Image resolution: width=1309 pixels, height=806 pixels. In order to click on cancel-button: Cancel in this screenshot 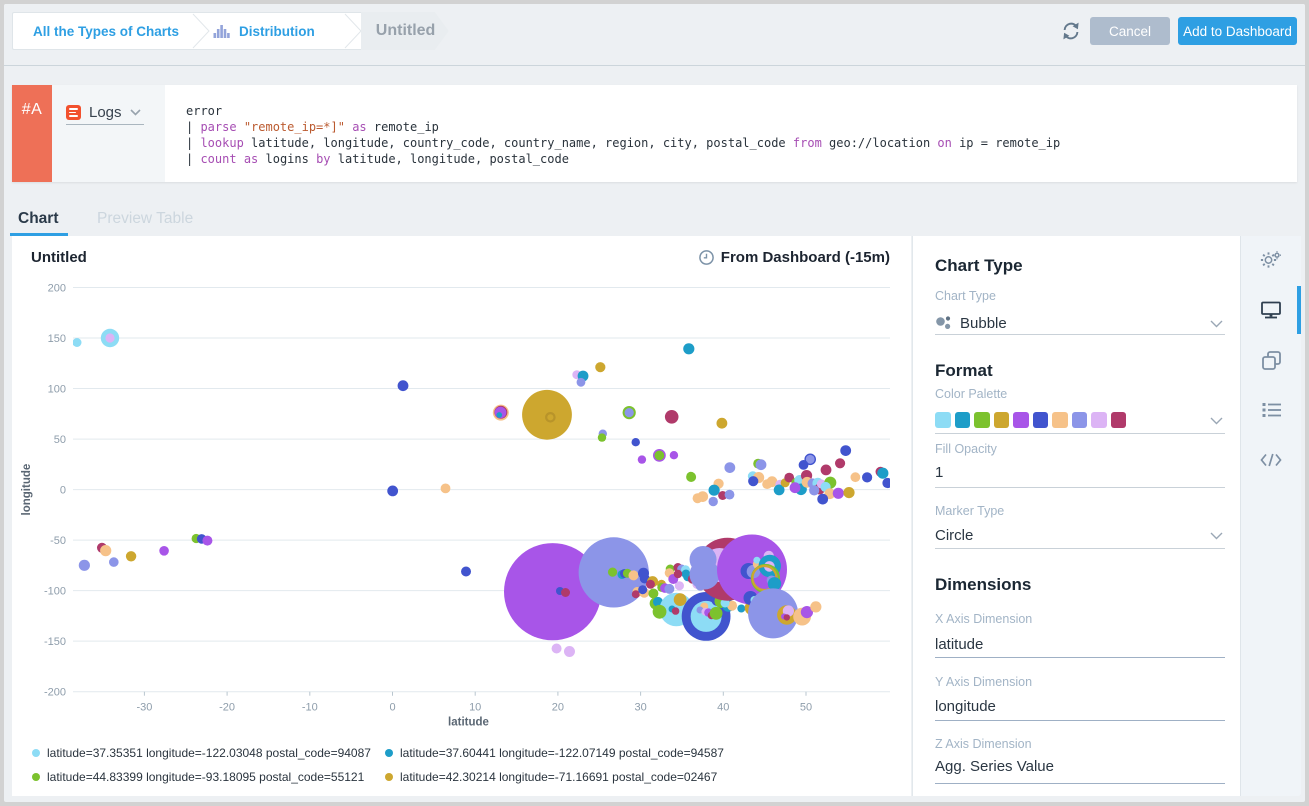, I will do `click(1130, 31)`.